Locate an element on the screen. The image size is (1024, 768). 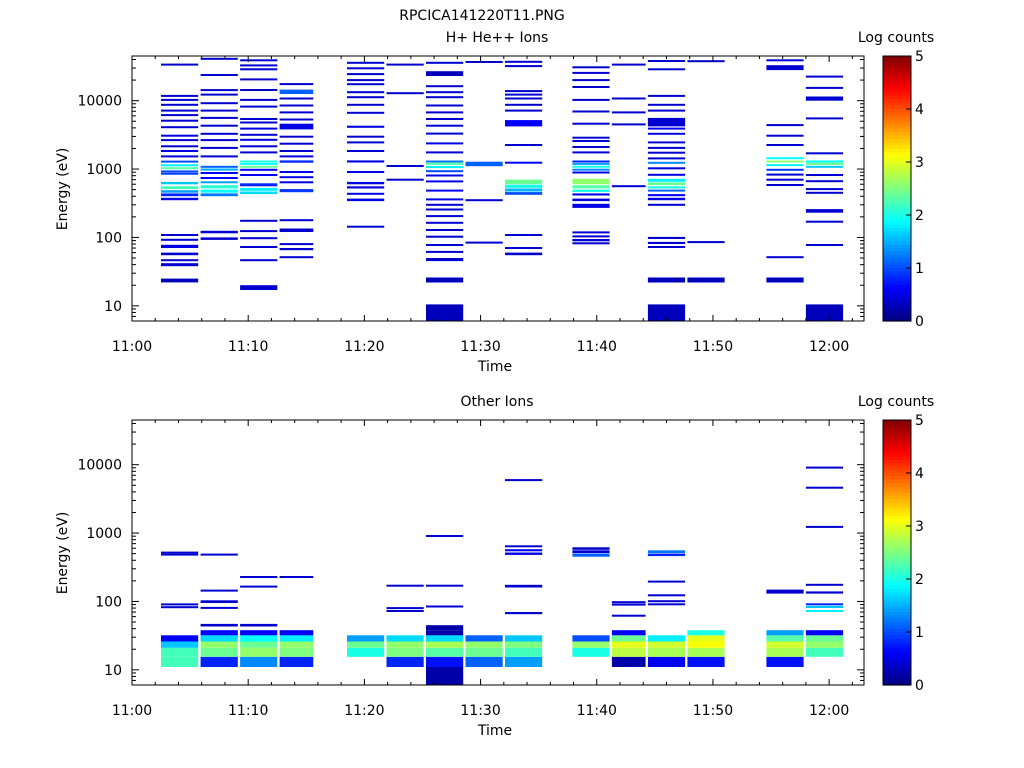
y-tick-label: 10000 is located at coordinates (99, 466).